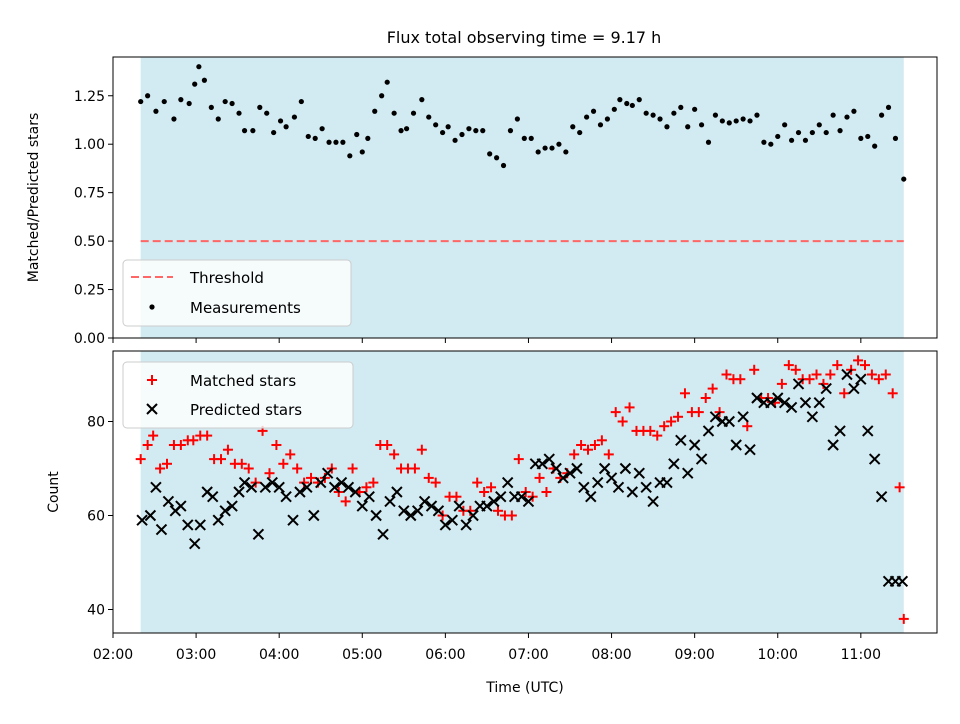  Describe the element at coordinates (89, 194) in the screenshot. I see `y-tick-label: 0.75` at that location.